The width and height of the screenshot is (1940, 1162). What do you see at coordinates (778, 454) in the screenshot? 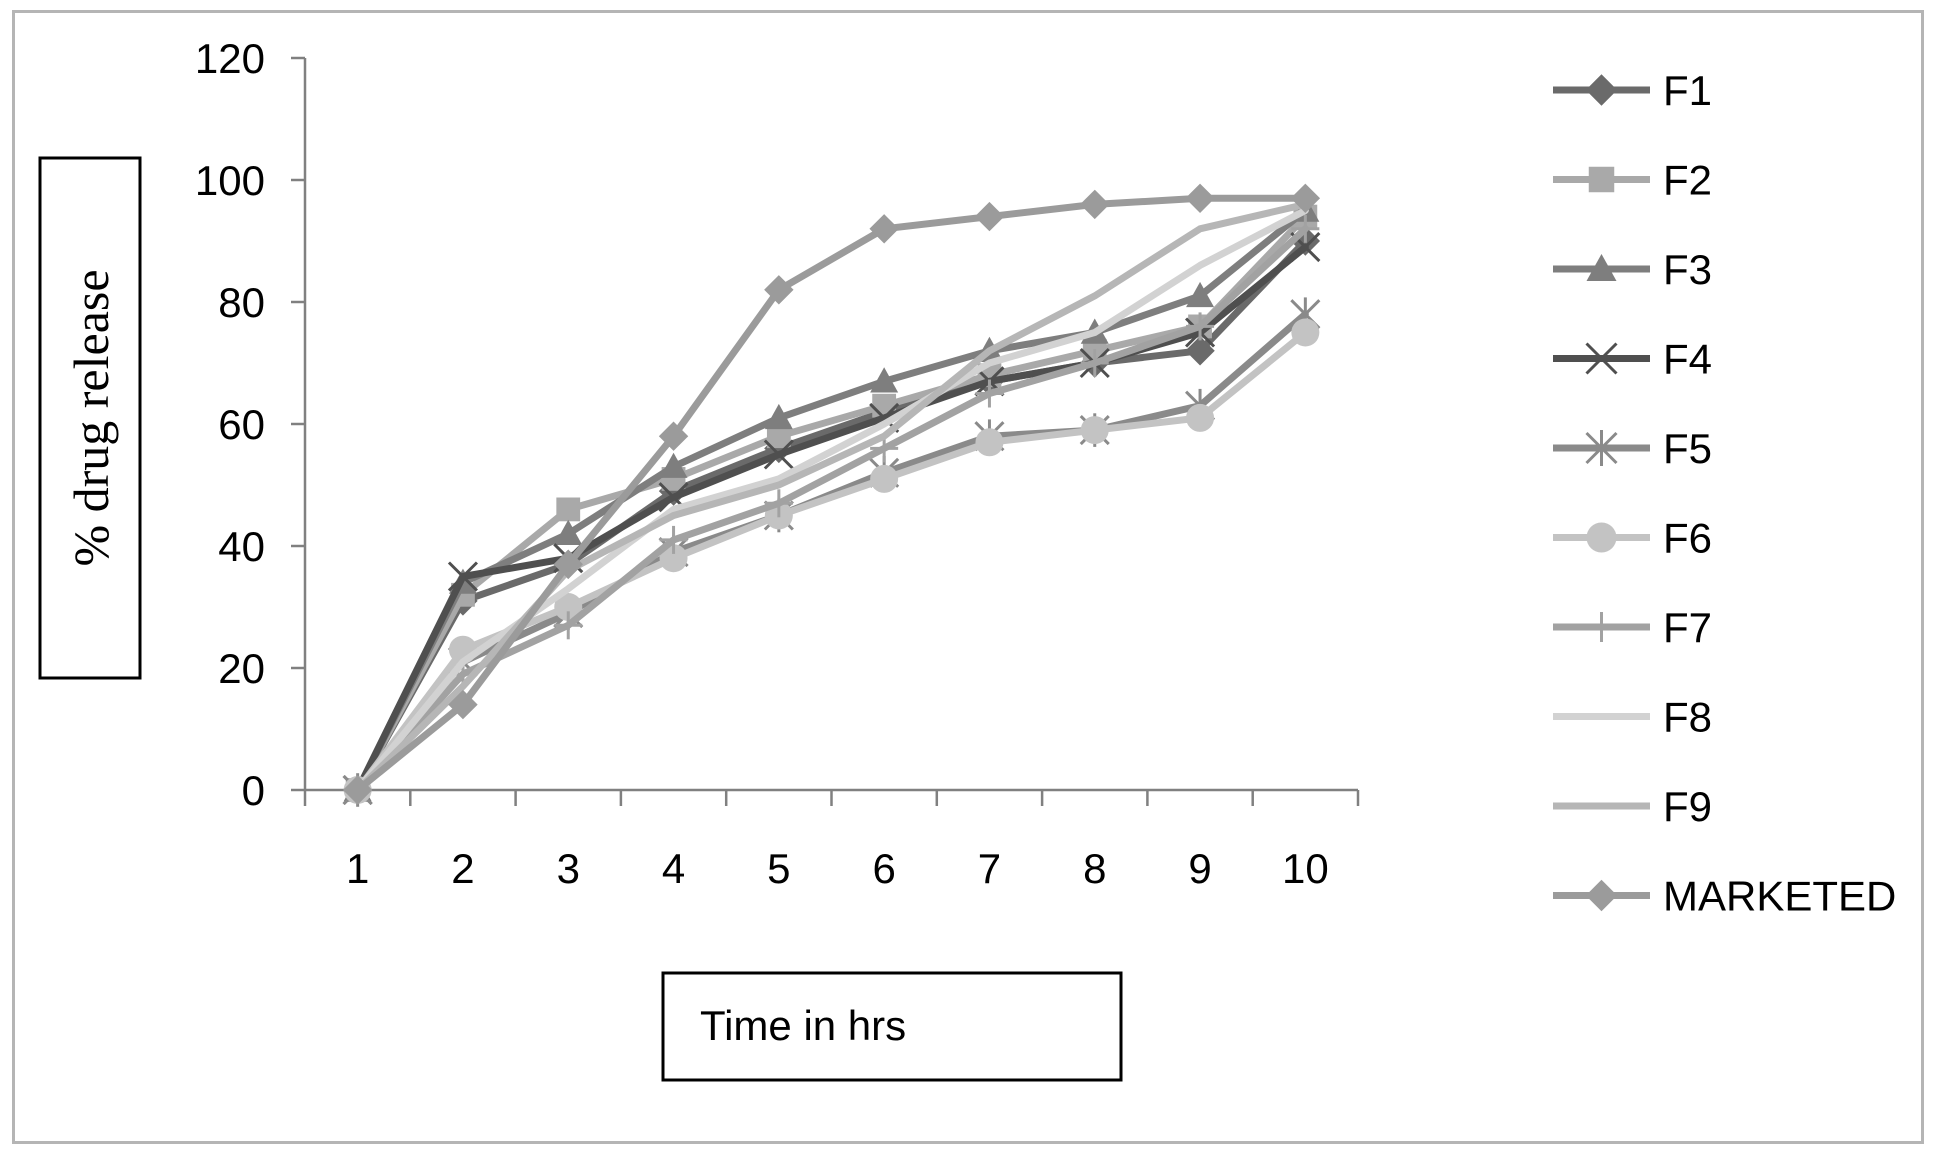
I see `data-point-f4` at bounding box center [778, 454].